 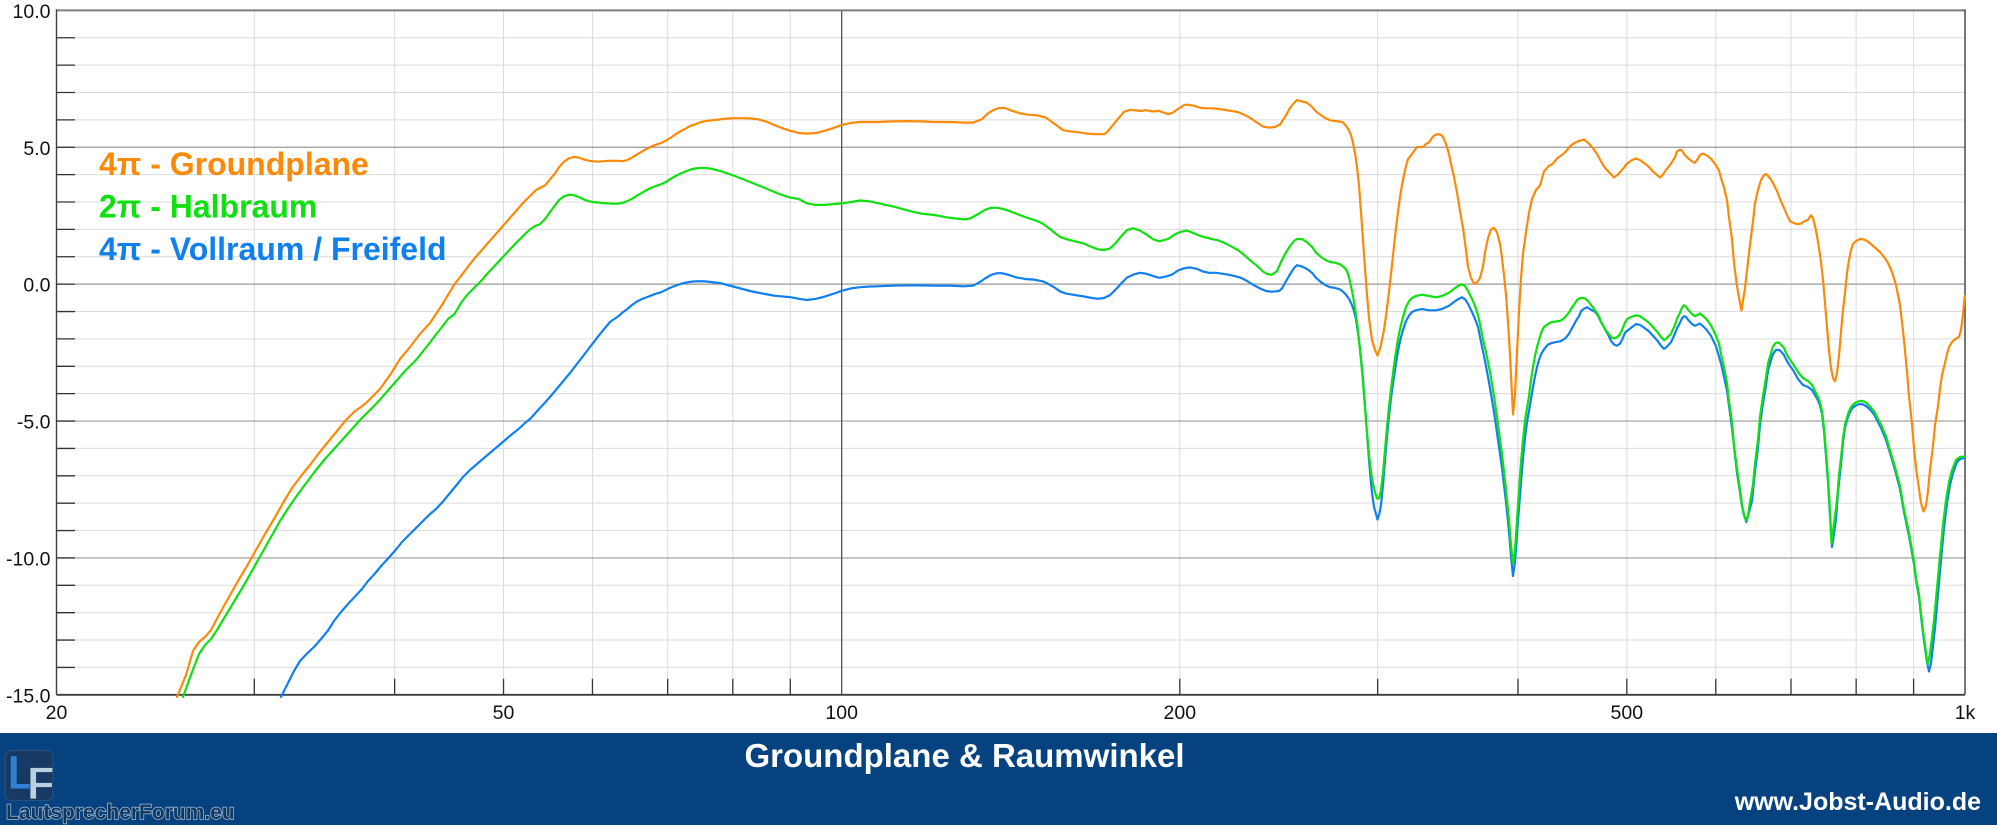 What do you see at coordinates (504, 713) in the screenshot?
I see `svg-text: 50` at bounding box center [504, 713].